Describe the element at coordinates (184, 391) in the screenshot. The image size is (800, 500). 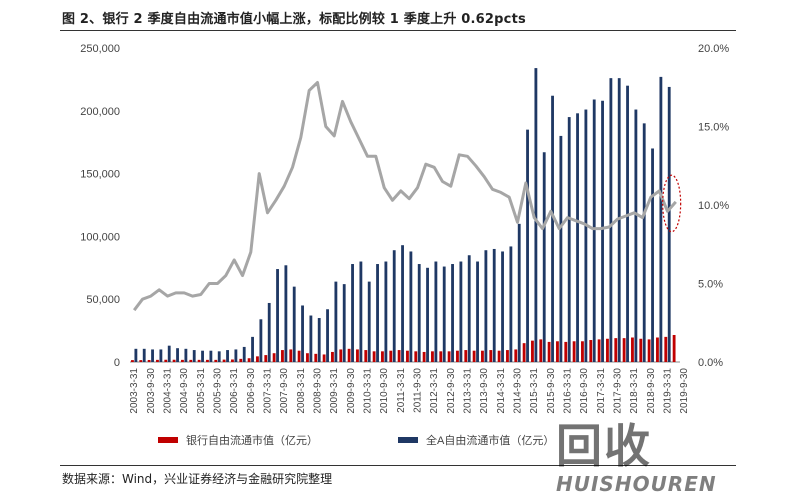
I see `x-tick-label: 2004-9-30` at that location.